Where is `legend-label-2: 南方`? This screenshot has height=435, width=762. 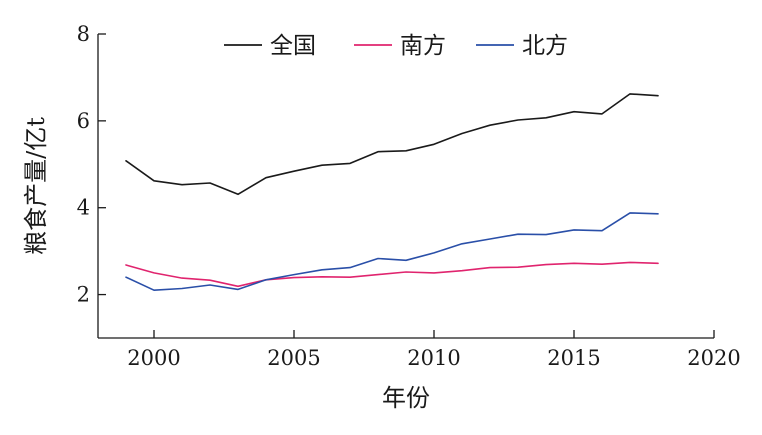 legend-label-2: 南方 is located at coordinates (423, 46).